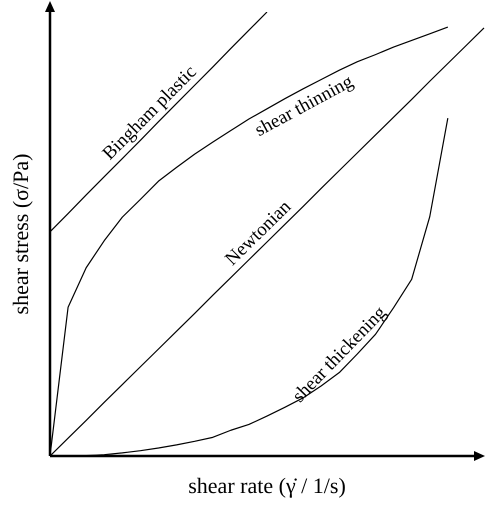 This screenshot has width=485, height=513. Describe the element at coordinates (20, 234) in the screenshot. I see `y-axis-title: shear stress (σ/Pa)` at that location.